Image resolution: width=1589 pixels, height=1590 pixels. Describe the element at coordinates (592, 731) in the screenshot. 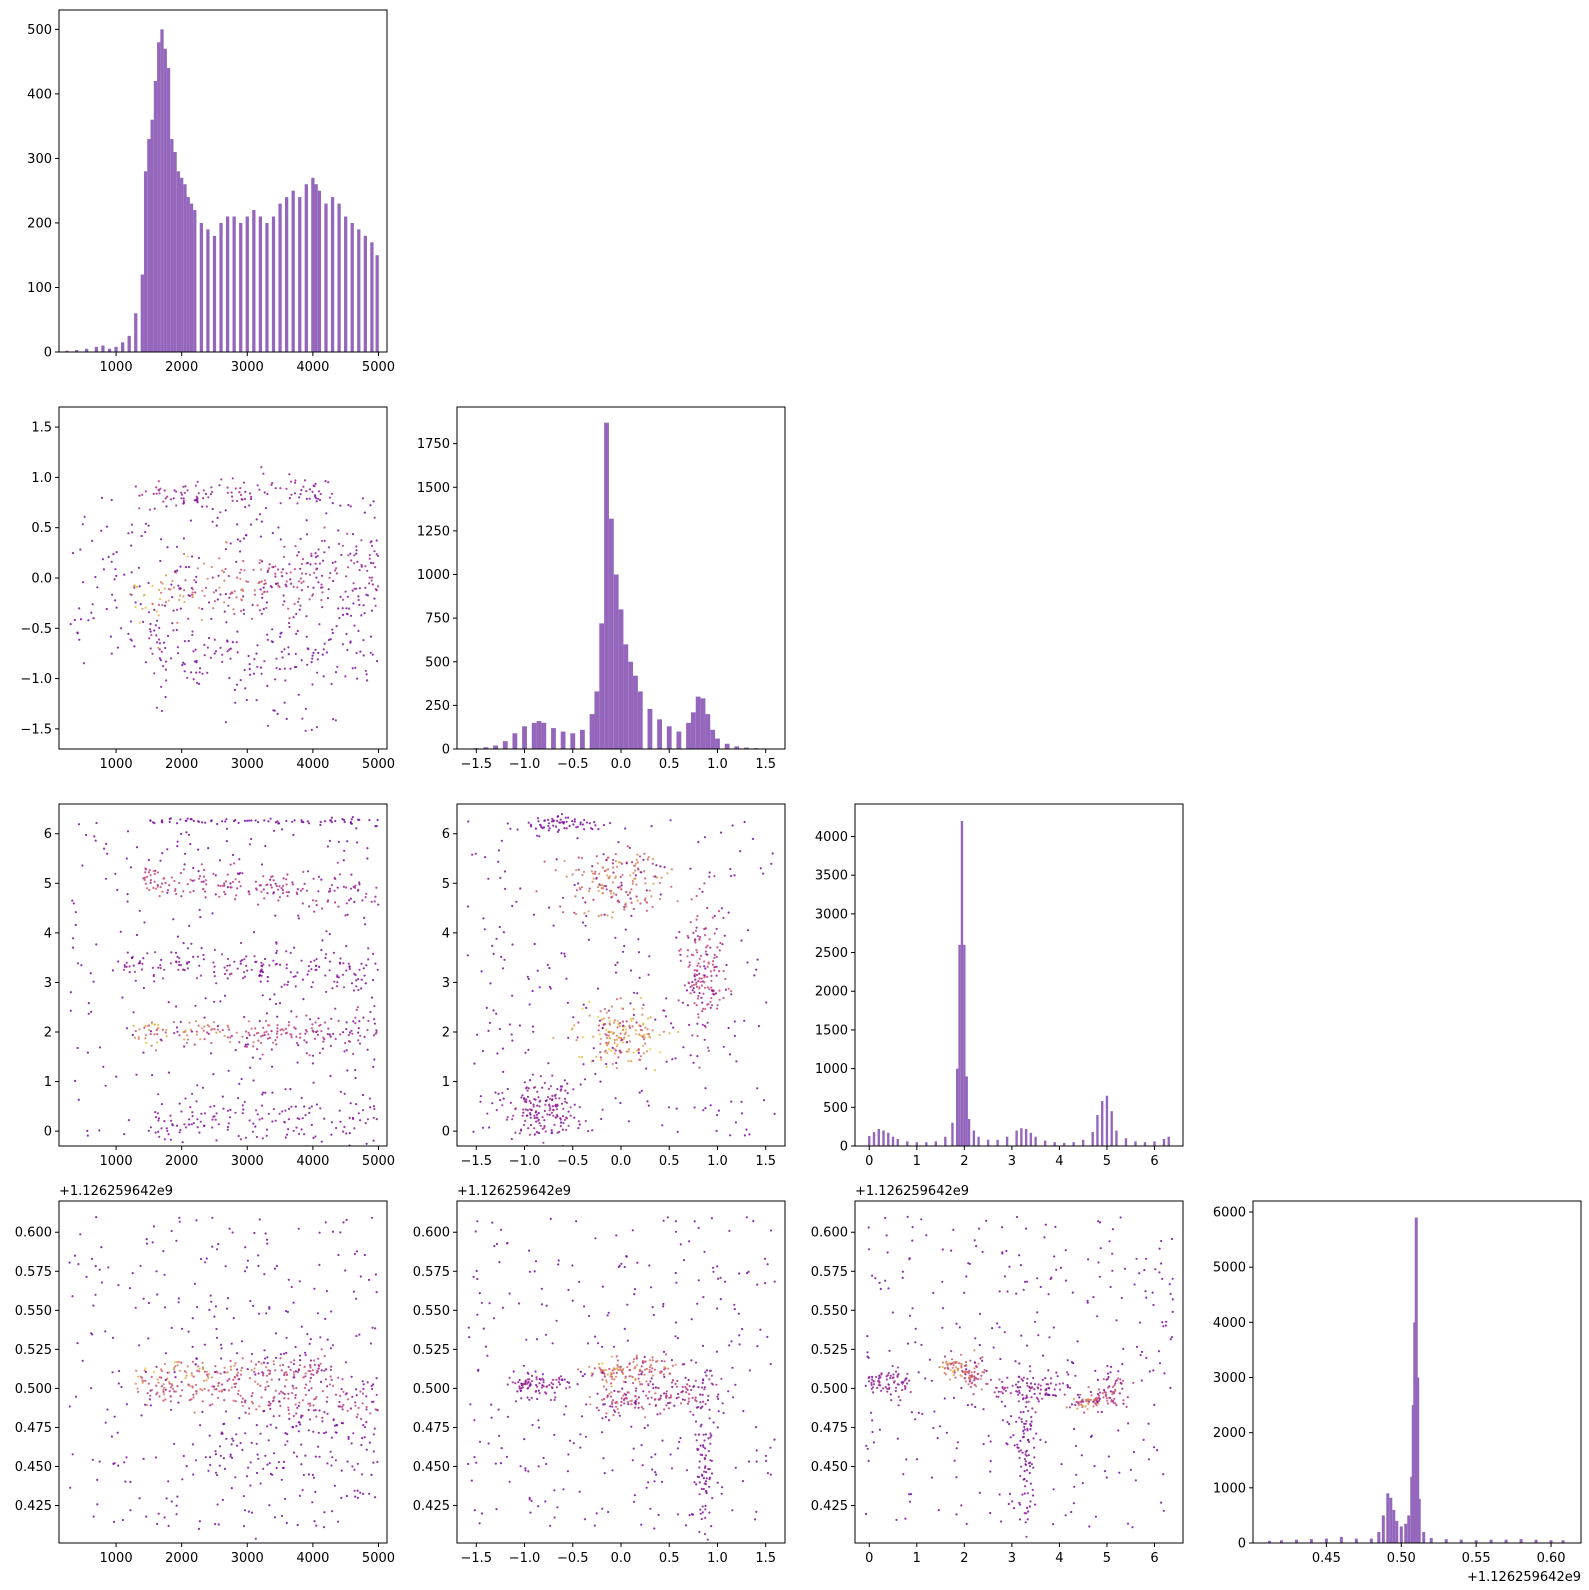

I see `hist-bar` at that location.